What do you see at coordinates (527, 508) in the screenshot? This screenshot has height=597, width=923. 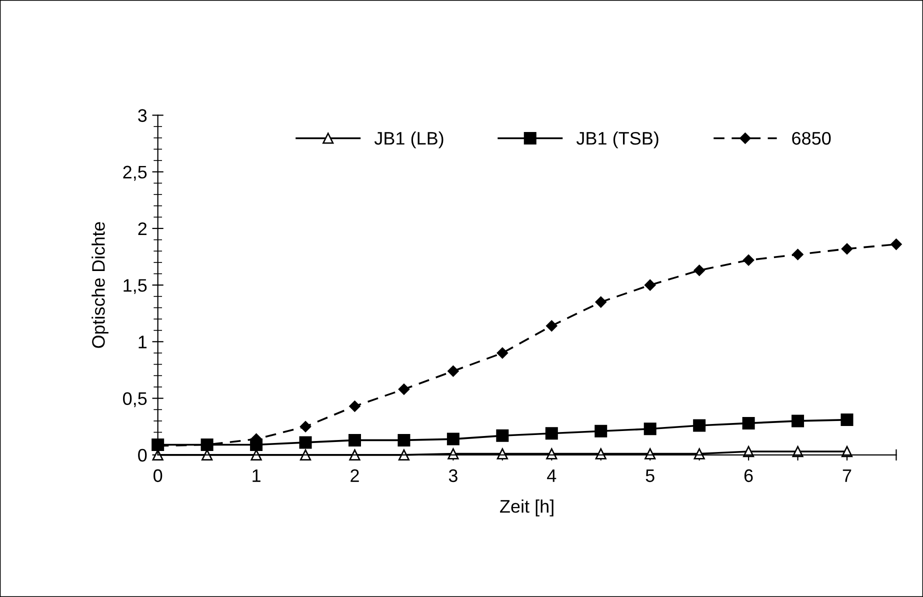 I see `x-axis-title: Zeit [h]` at bounding box center [527, 508].